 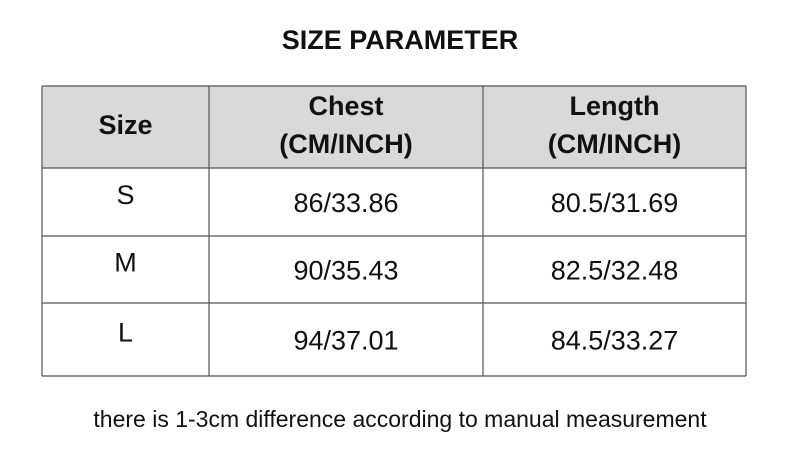 I want to click on size-cell: L, so click(x=125, y=333).